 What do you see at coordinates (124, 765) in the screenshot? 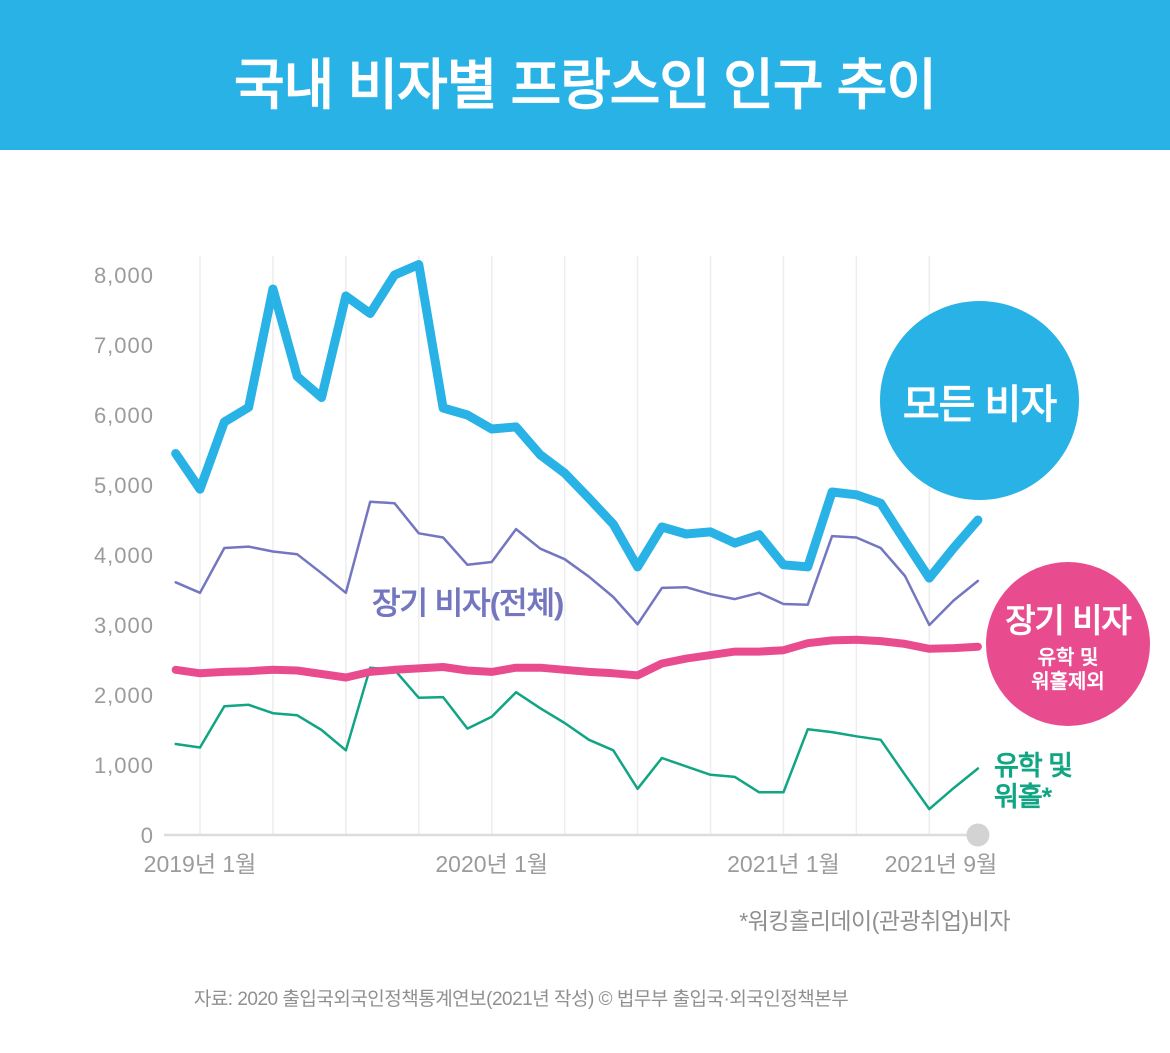
I see `y-axis-tick-label: 1,000` at bounding box center [124, 765].